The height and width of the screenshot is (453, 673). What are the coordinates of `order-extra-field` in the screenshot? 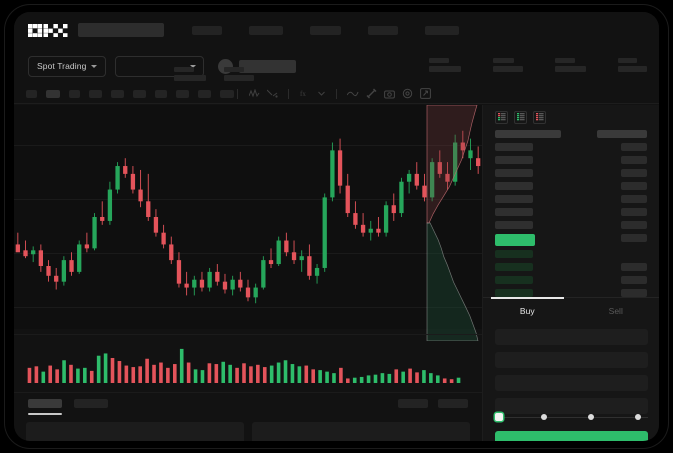 It's located at (571, 406).